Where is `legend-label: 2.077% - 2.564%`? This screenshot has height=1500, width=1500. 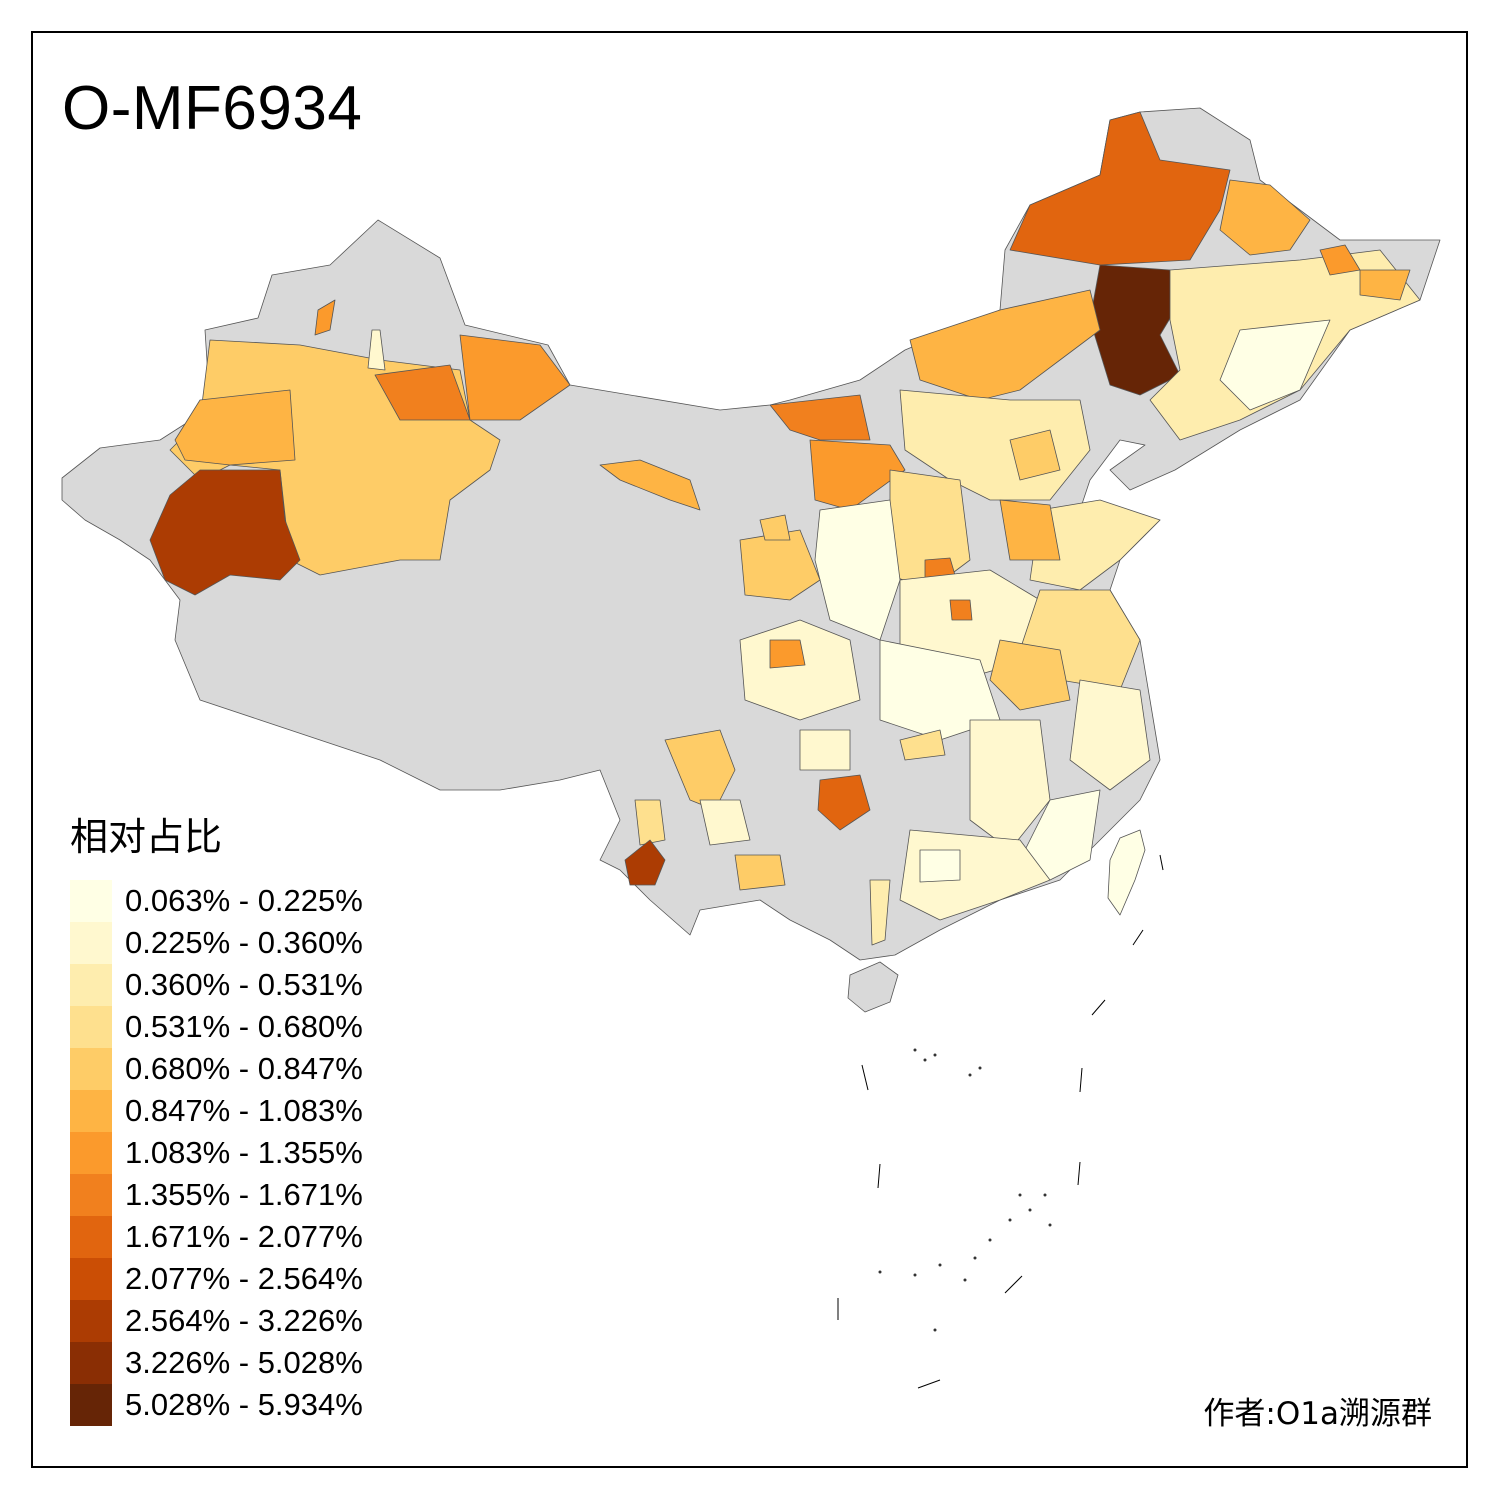
legend-label: 2.077% - 2.564% is located at coordinates (244, 1278).